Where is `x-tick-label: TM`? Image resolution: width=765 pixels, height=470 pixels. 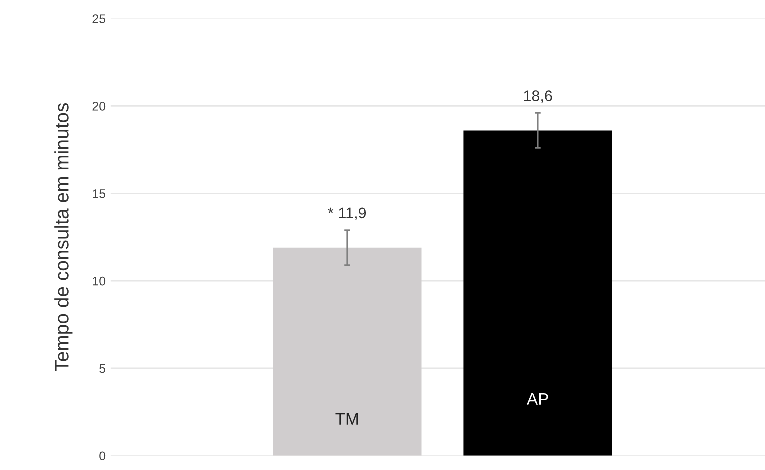 x-tick-label: TM is located at coordinates (347, 419).